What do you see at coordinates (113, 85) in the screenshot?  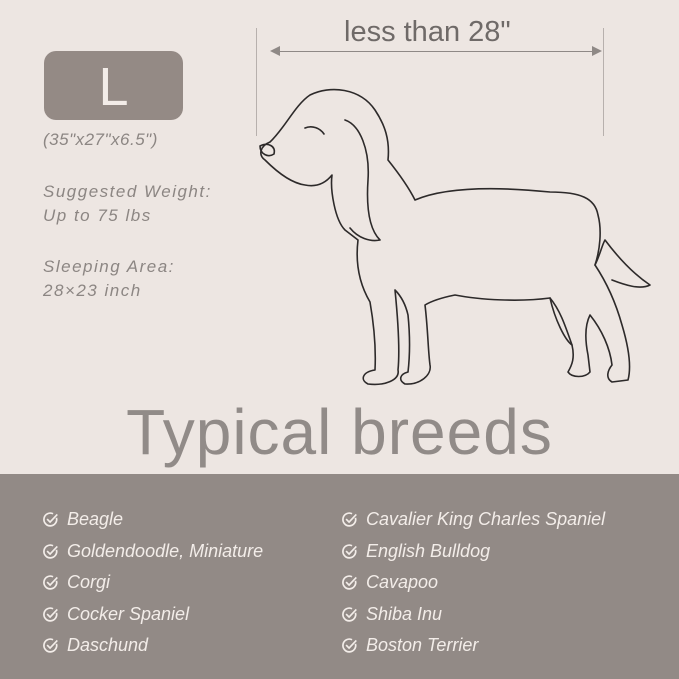 I see `size-badge: L` at bounding box center [113, 85].